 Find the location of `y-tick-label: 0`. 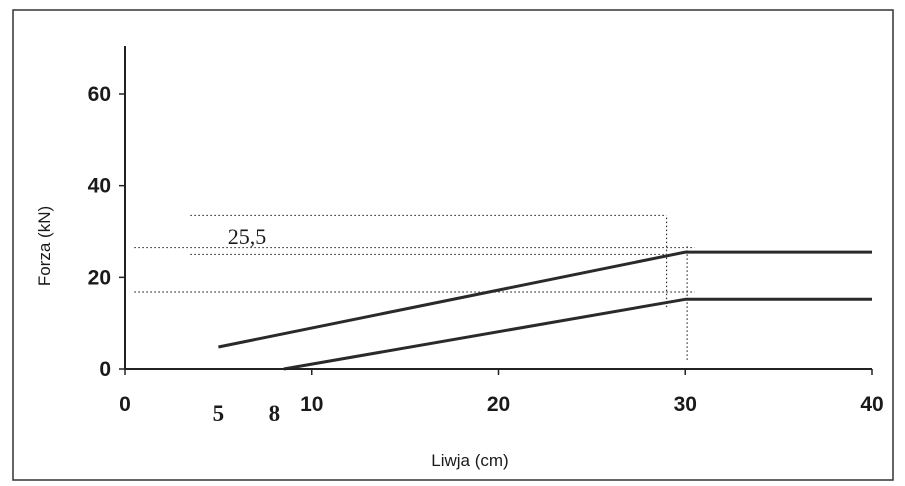

y-tick-label: 0 is located at coordinates (105, 369).